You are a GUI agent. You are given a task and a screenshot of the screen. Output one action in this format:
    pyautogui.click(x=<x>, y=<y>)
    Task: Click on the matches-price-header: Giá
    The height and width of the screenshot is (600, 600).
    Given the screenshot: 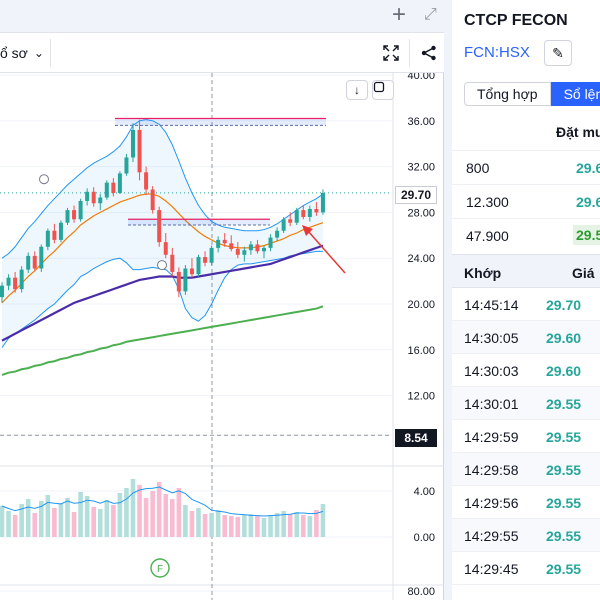 What is the action you would take?
    pyautogui.click(x=583, y=273)
    